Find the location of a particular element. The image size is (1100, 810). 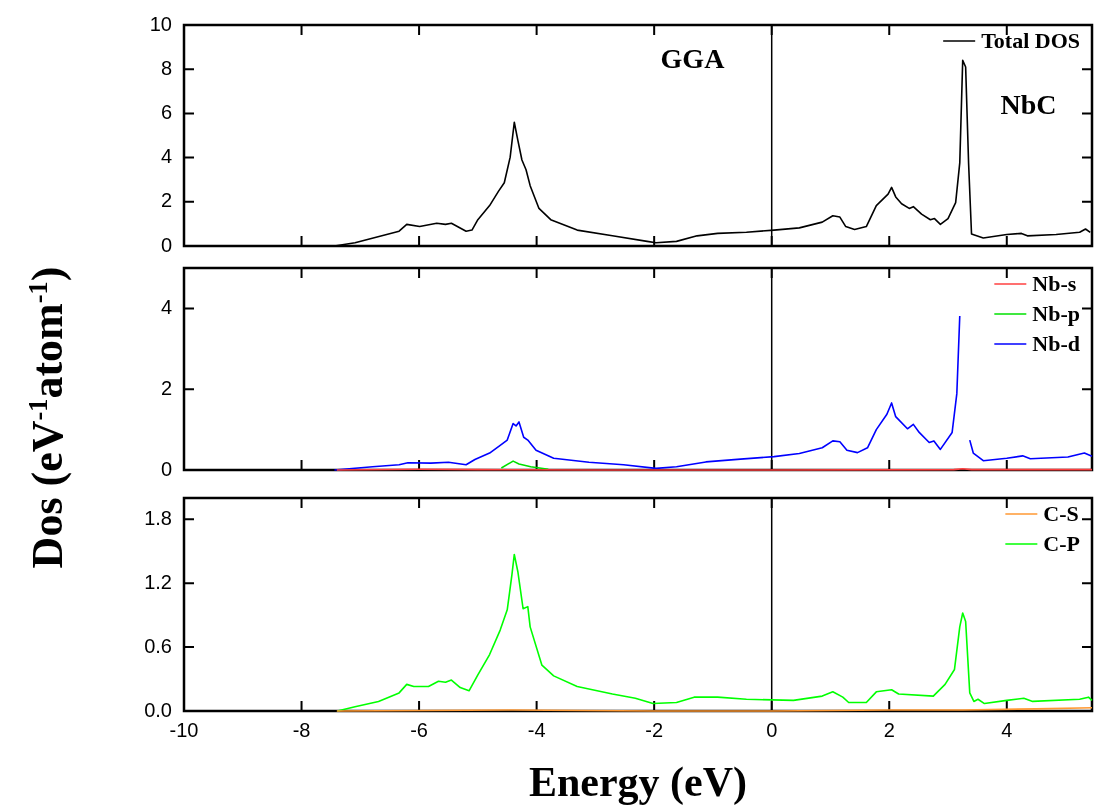

annotation: NbC is located at coordinates (1028, 104).